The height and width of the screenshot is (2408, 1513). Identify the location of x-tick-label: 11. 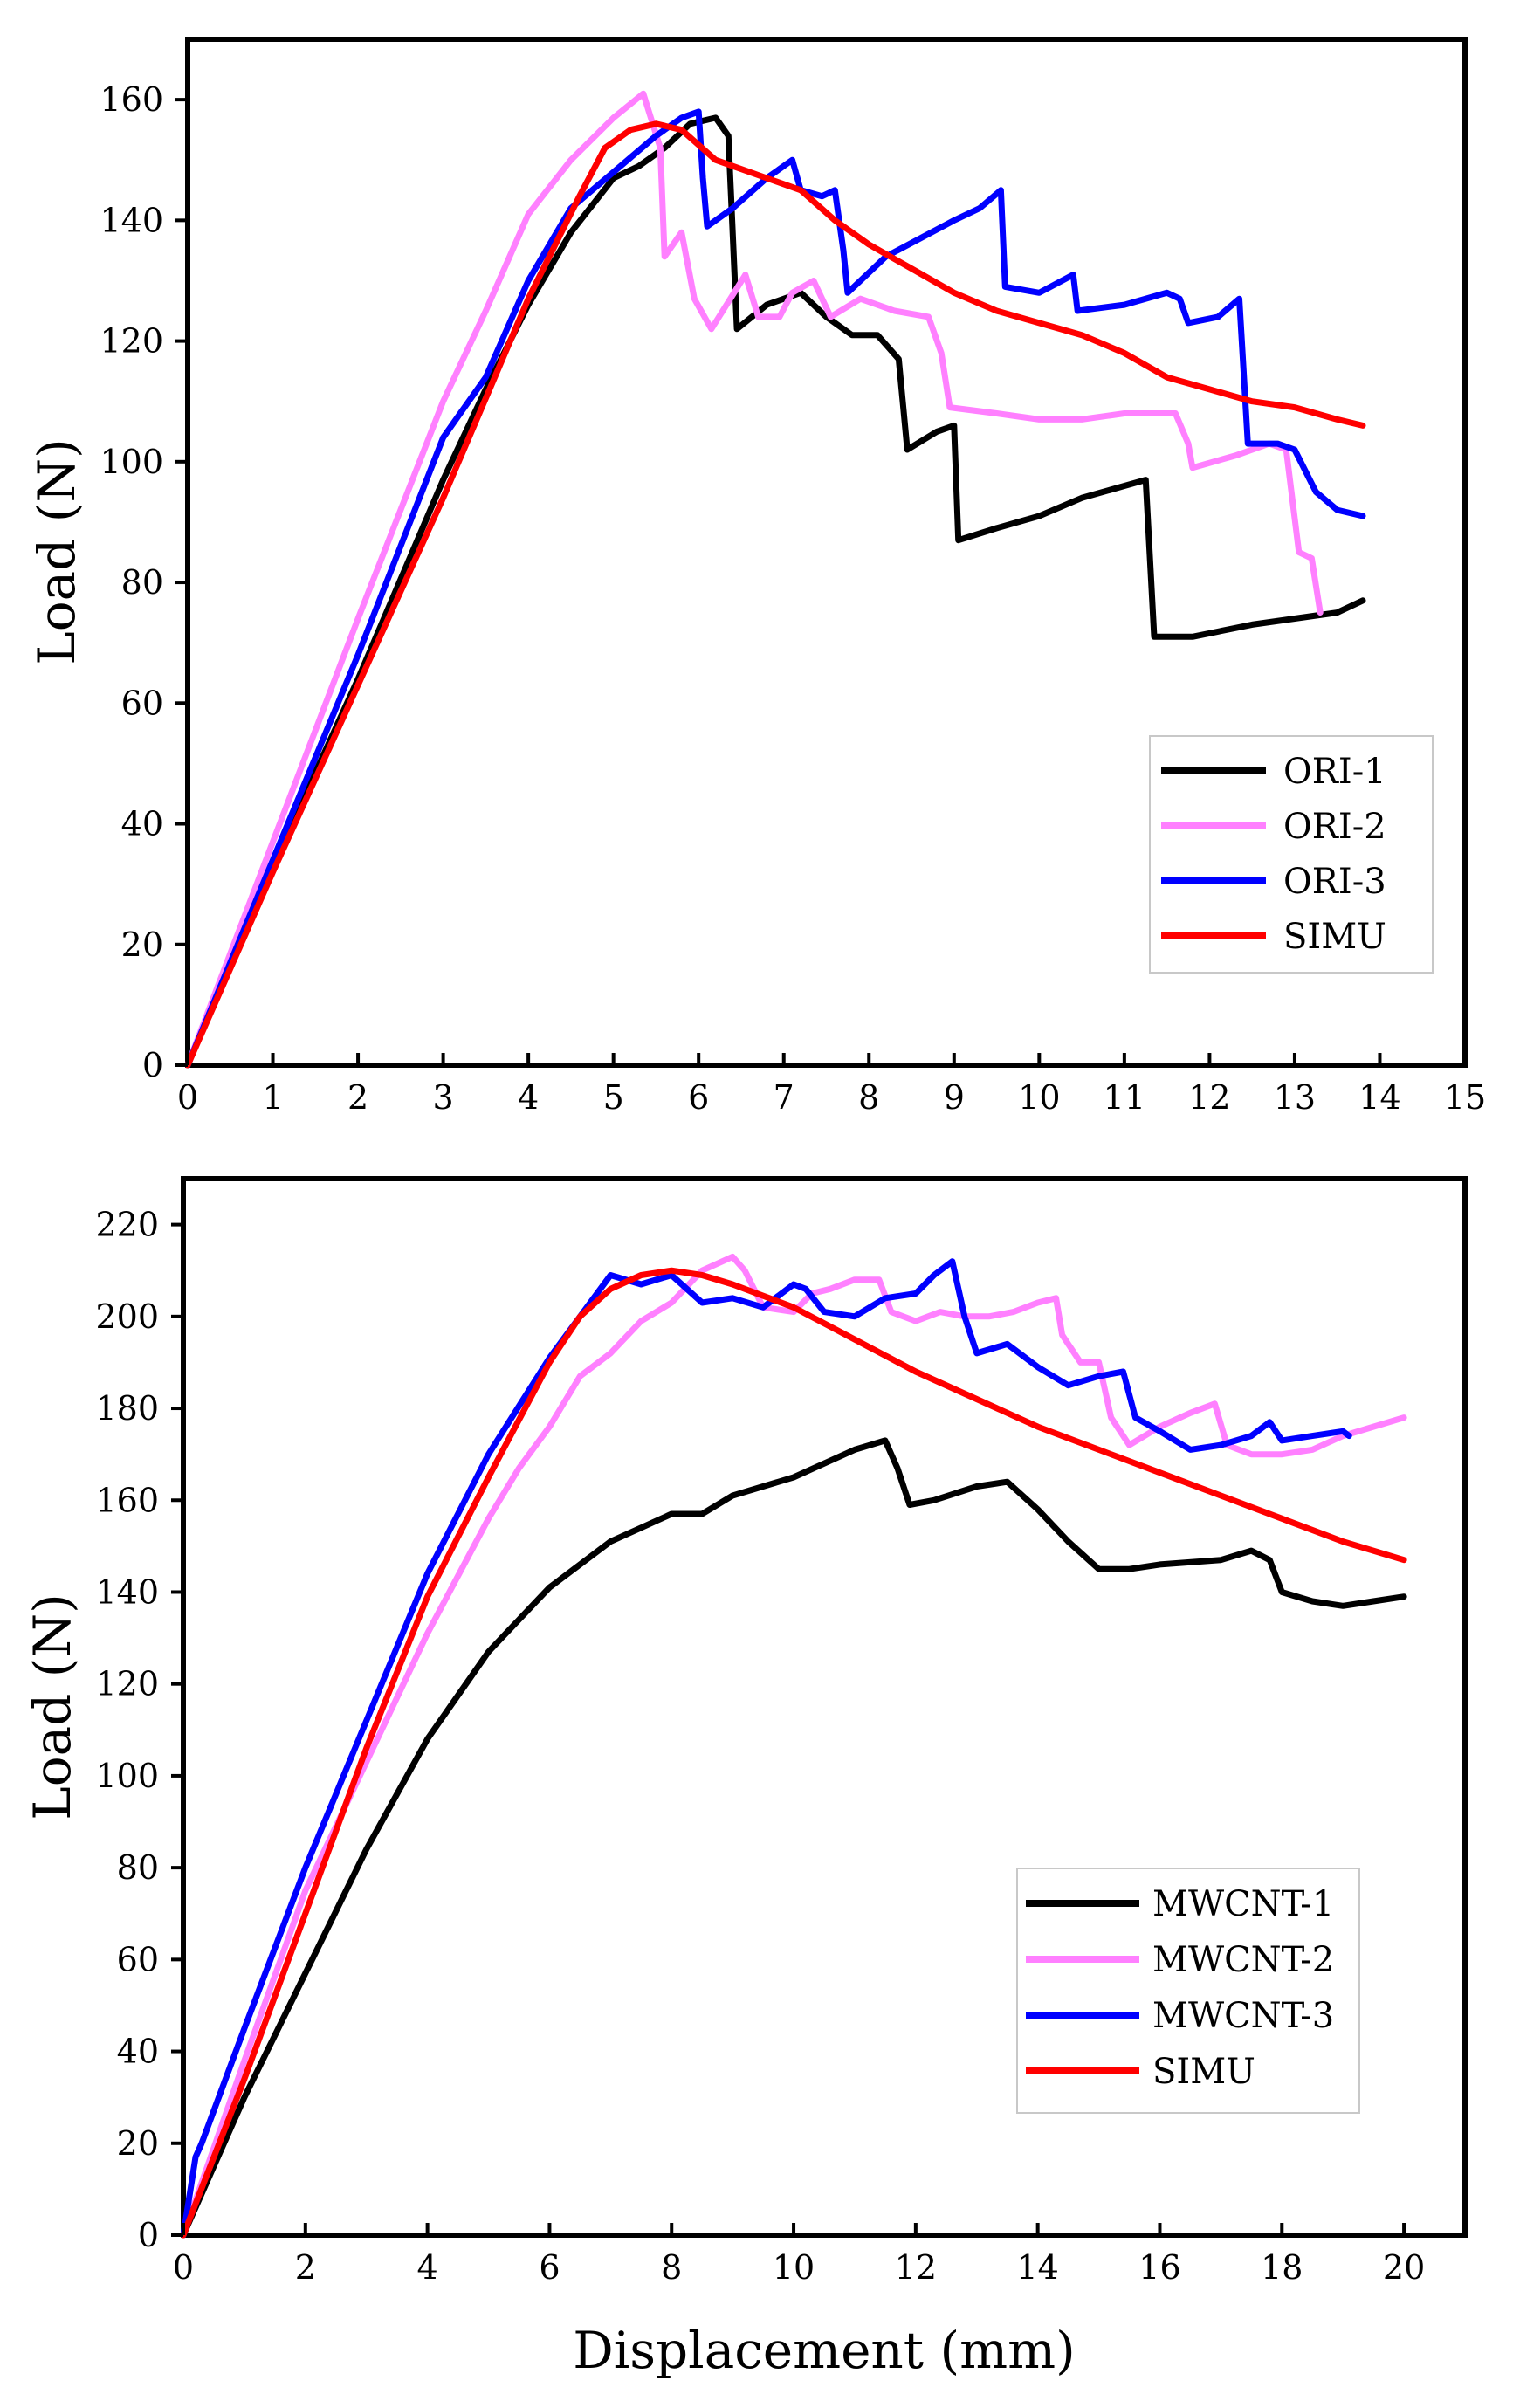
(1124, 1097).